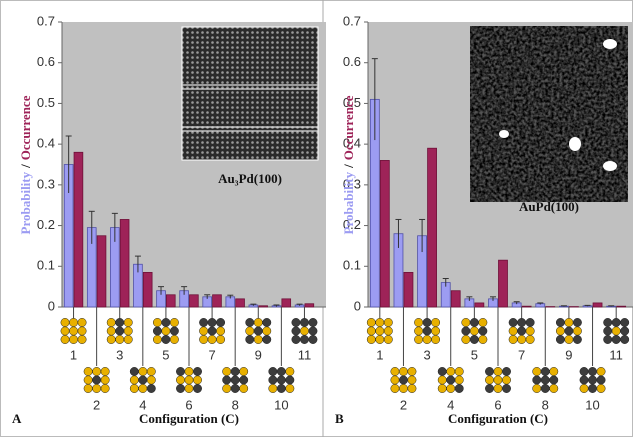 The height and width of the screenshot is (437, 633). I want to click on panel-label: B, so click(339, 418).